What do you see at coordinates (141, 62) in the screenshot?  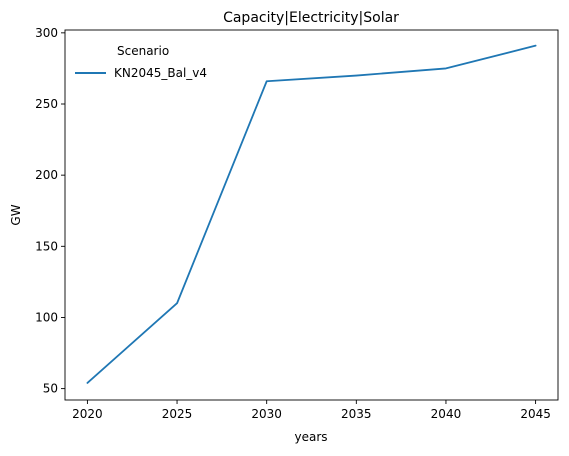 I see `legend: Scenario KN2045_Bal_v4` at bounding box center [141, 62].